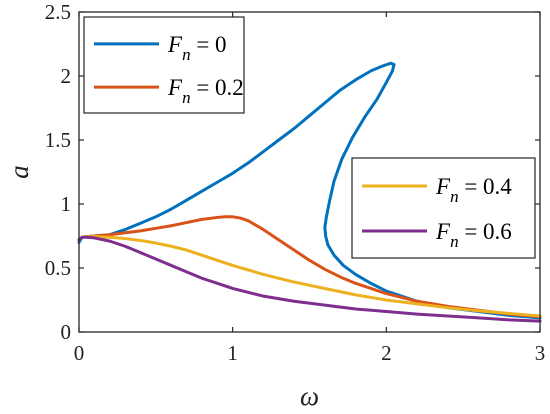  I want to click on x-axis-label: ω, so click(309, 396).